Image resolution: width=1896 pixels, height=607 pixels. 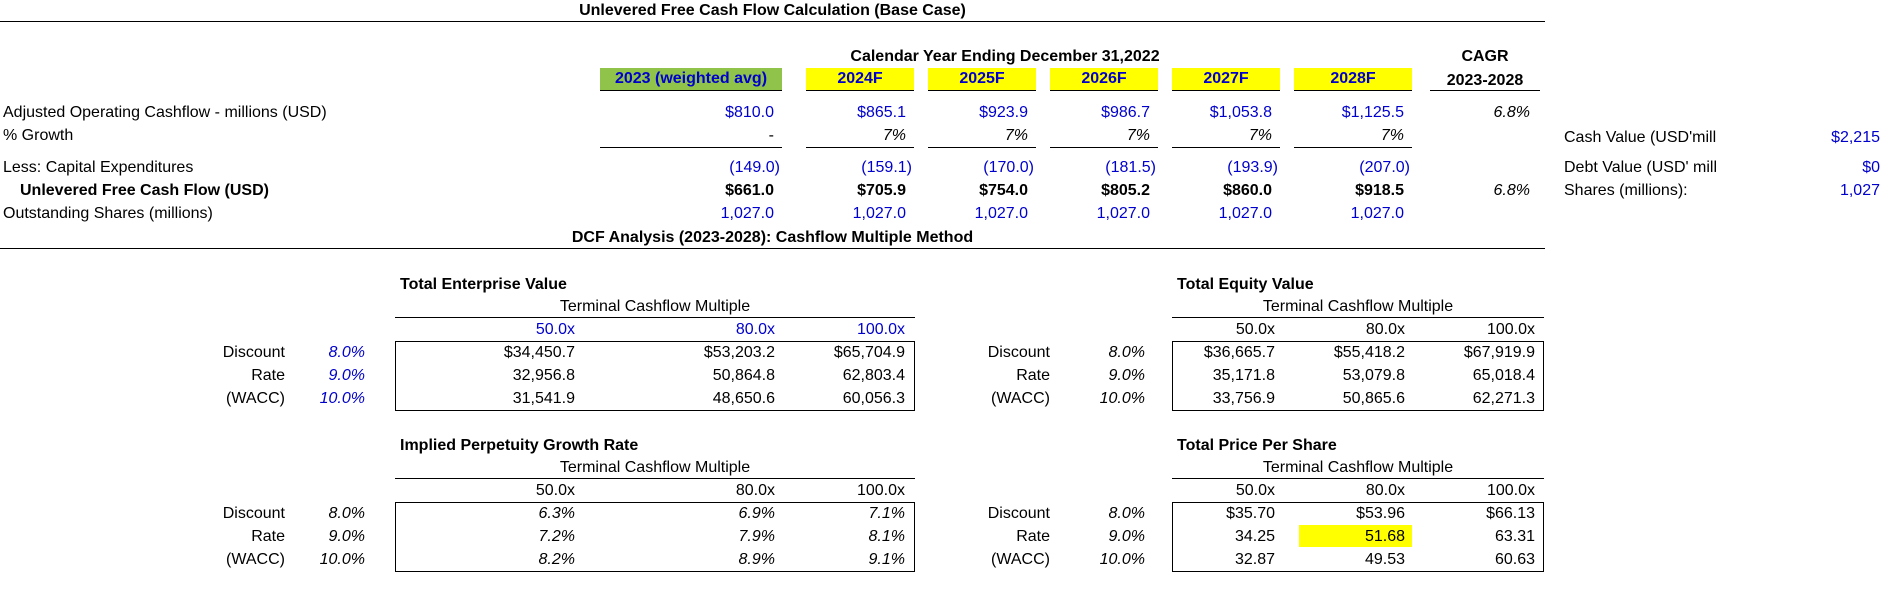 I want to click on tps-cell: $66.13, so click(x=1510, y=513).